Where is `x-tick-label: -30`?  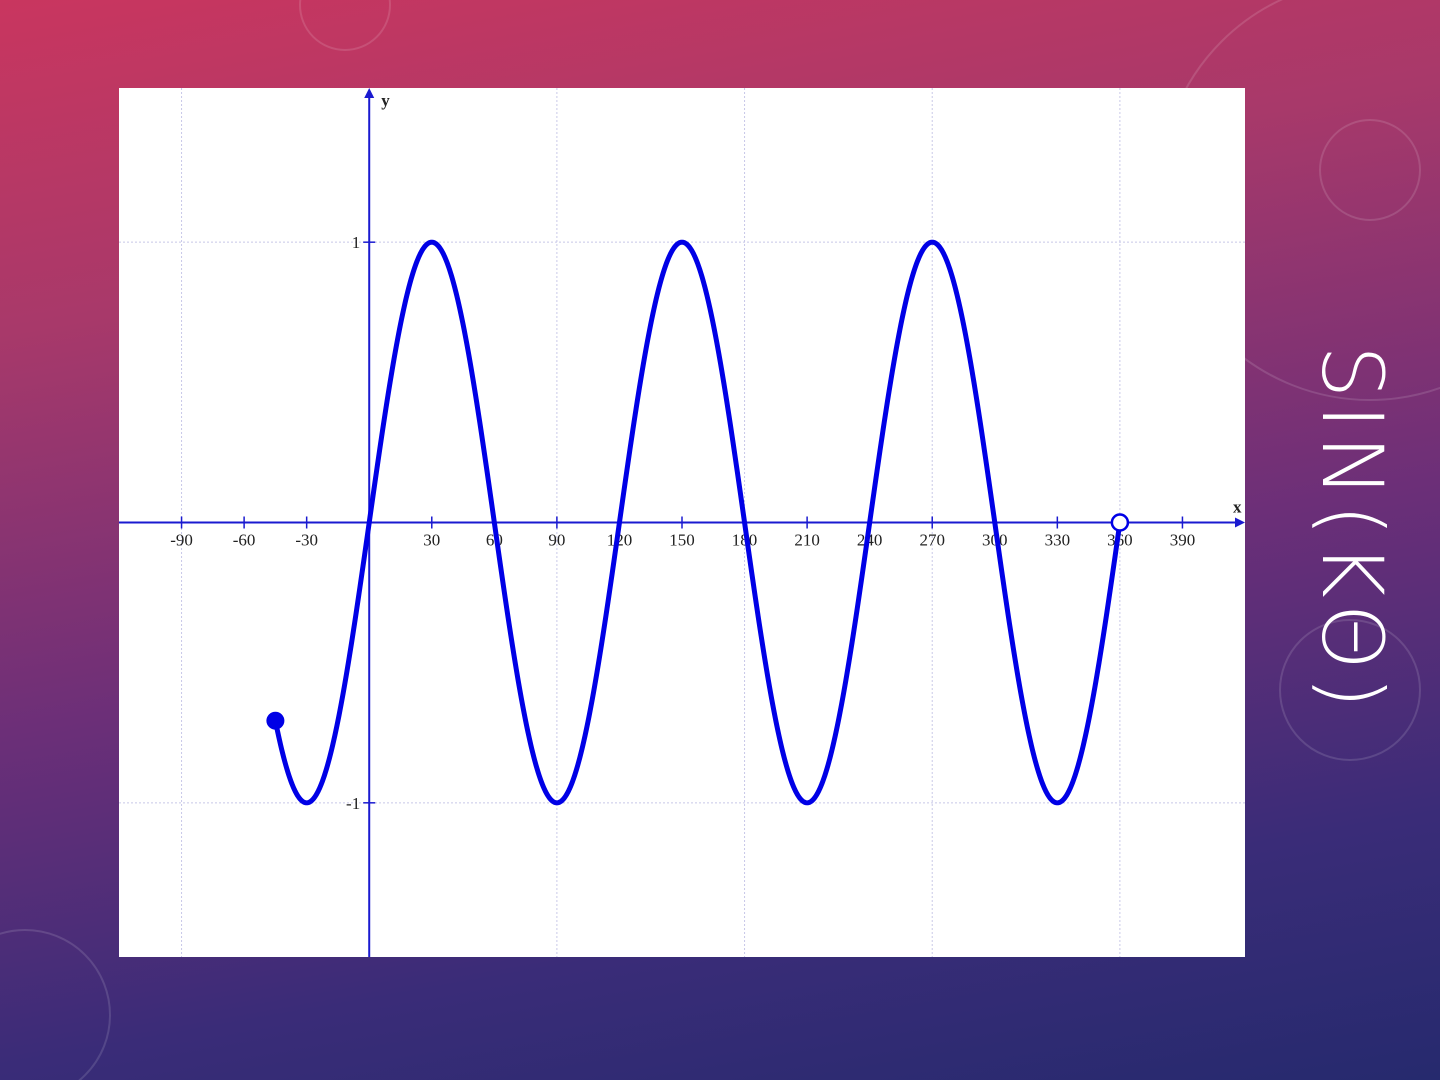
x-tick-label: -30 is located at coordinates (306, 540).